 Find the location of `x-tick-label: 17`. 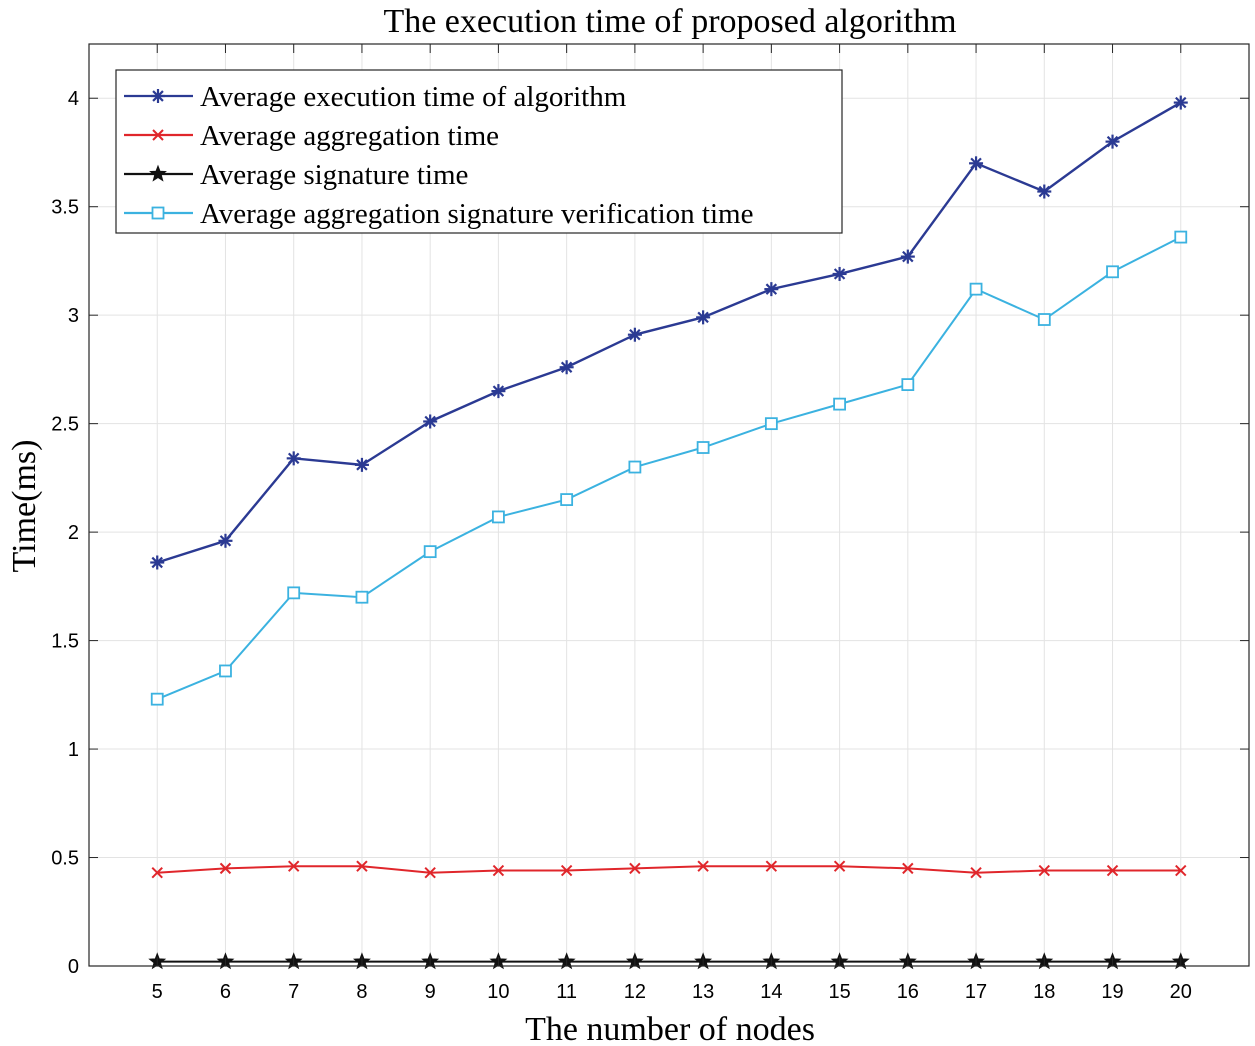

x-tick-label: 17 is located at coordinates (976, 992).